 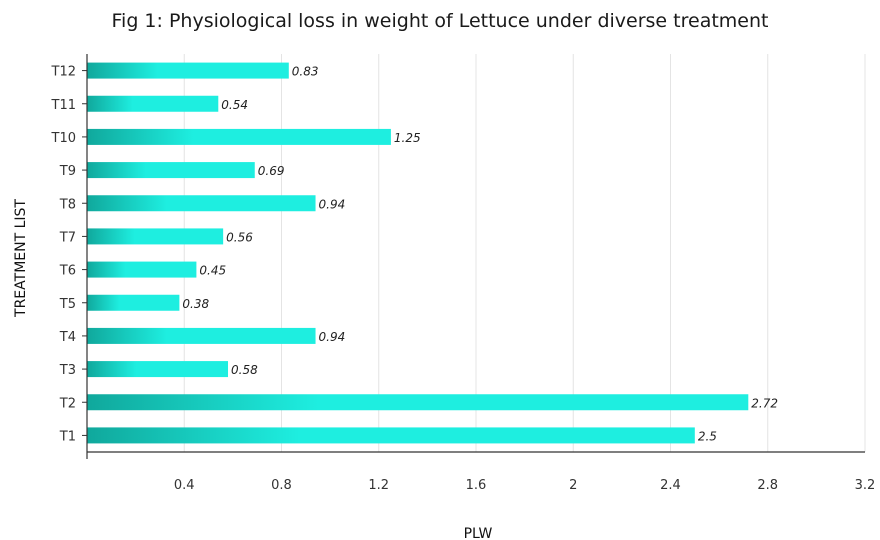 I want to click on y-tick-label-t12: T12, so click(x=63, y=72).